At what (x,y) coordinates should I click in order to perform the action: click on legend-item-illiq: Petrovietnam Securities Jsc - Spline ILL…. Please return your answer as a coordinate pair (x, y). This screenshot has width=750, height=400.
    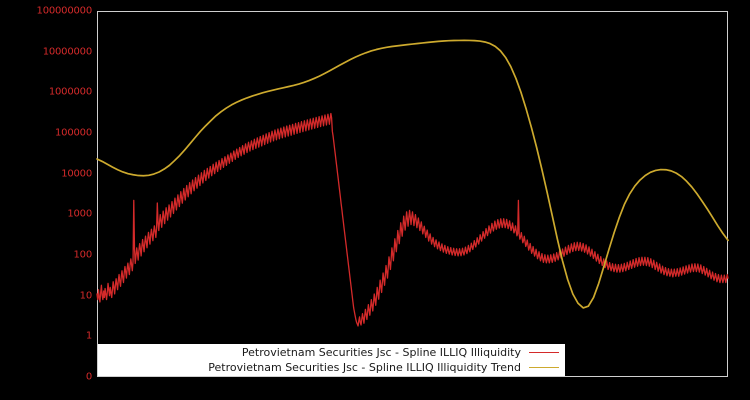
    Looking at the image, I should click on (331, 352).